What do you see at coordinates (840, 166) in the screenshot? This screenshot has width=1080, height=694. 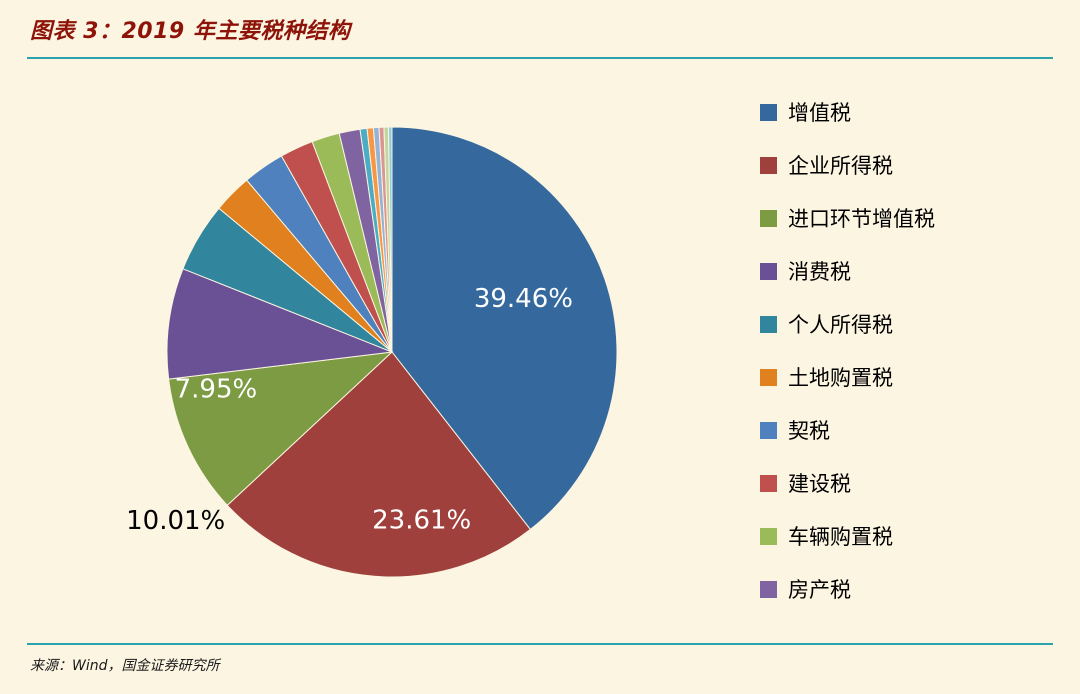 I see `legend-label: 企业所得税` at bounding box center [840, 166].